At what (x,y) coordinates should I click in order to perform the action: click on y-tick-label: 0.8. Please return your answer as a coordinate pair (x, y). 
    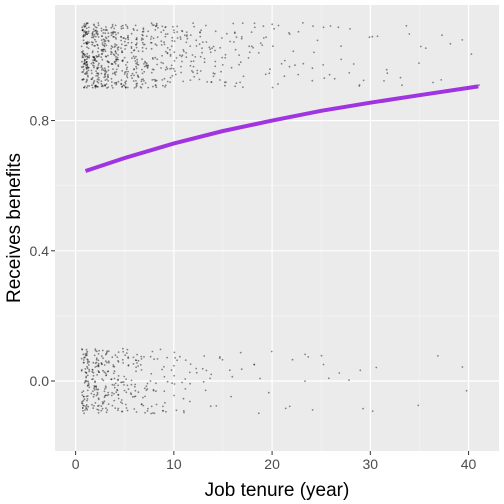
    Looking at the image, I should click on (40, 121).